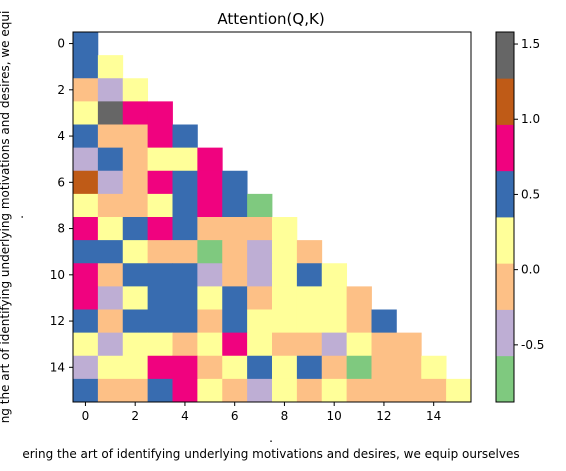 This screenshot has width=566, height=471. Describe the element at coordinates (532, 345) in the screenshot. I see `colorbar-tick-label: -0.5` at that location.